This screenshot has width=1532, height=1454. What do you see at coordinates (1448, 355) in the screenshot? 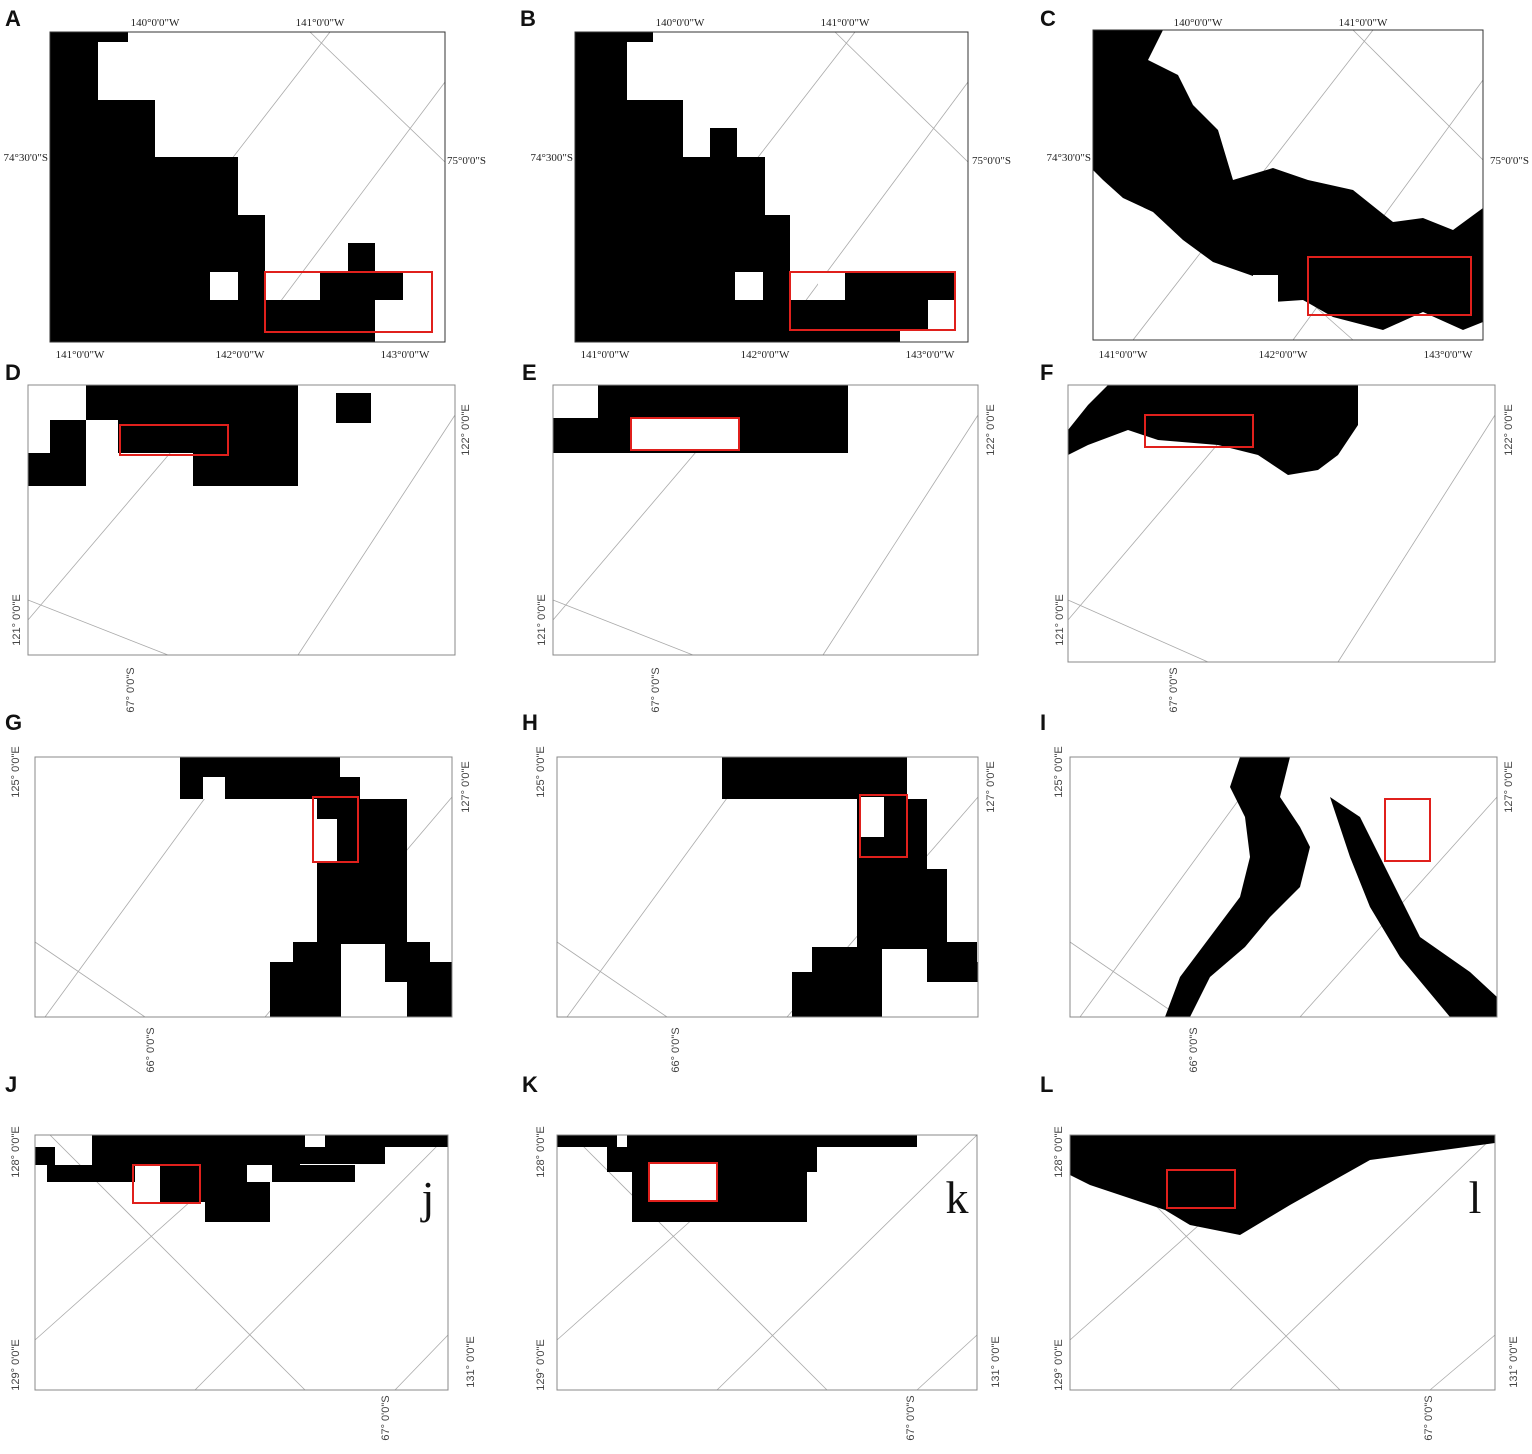
I see `coordinate-label: 143°0'0"W` at bounding box center [1448, 355].